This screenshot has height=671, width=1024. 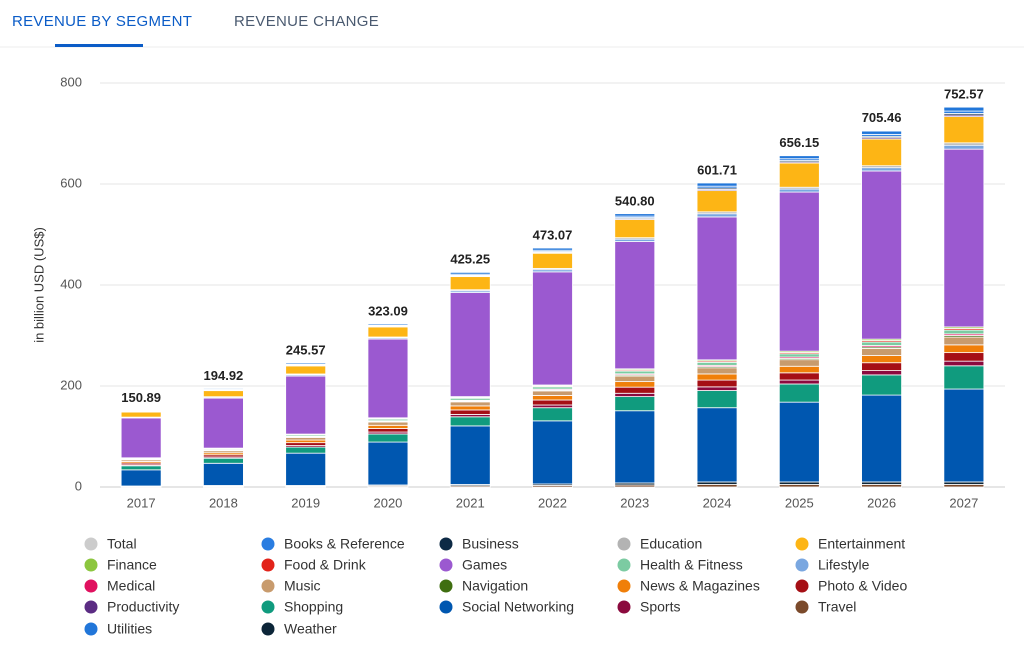 What do you see at coordinates (131, 586) in the screenshot?
I see `legend-label: Medical` at bounding box center [131, 586].